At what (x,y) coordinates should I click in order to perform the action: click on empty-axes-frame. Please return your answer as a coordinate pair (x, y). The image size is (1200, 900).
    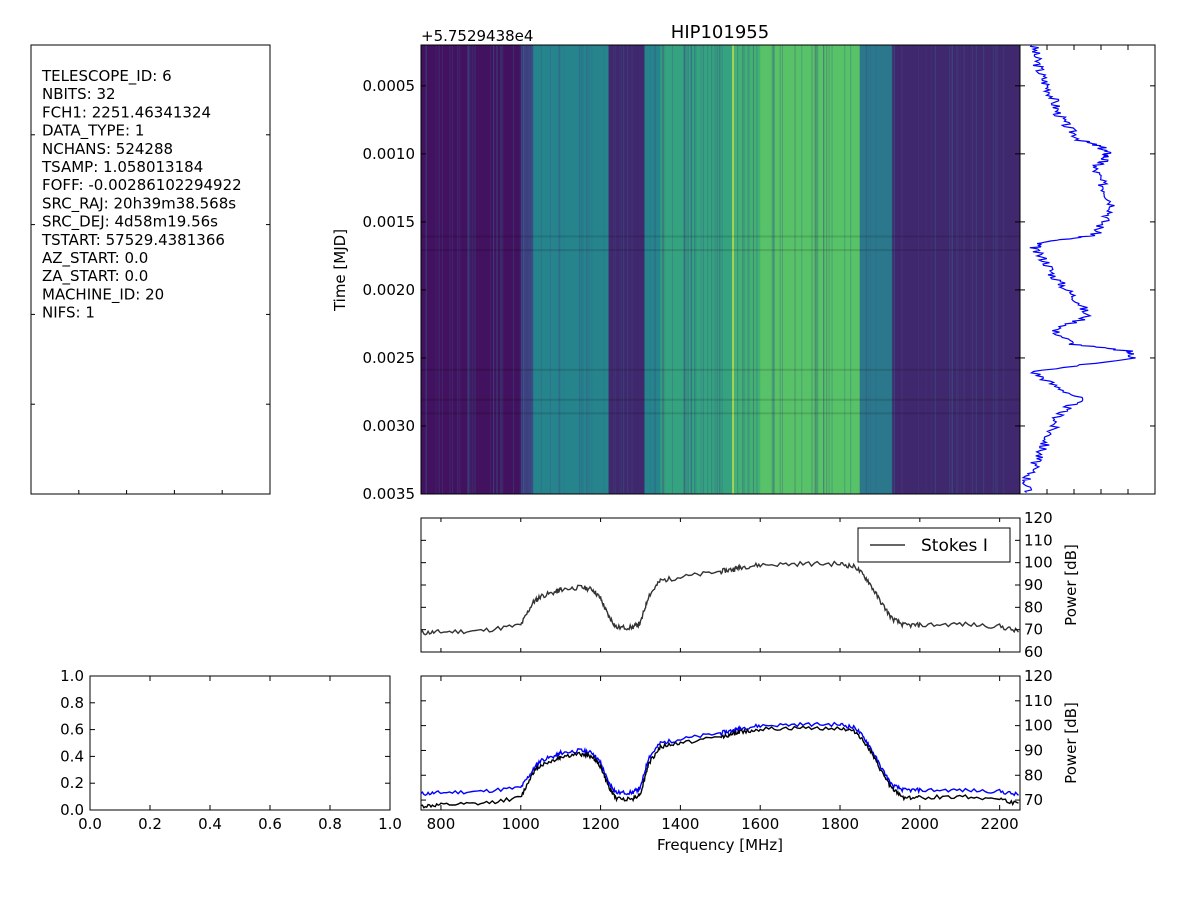
    Looking at the image, I should click on (240, 743).